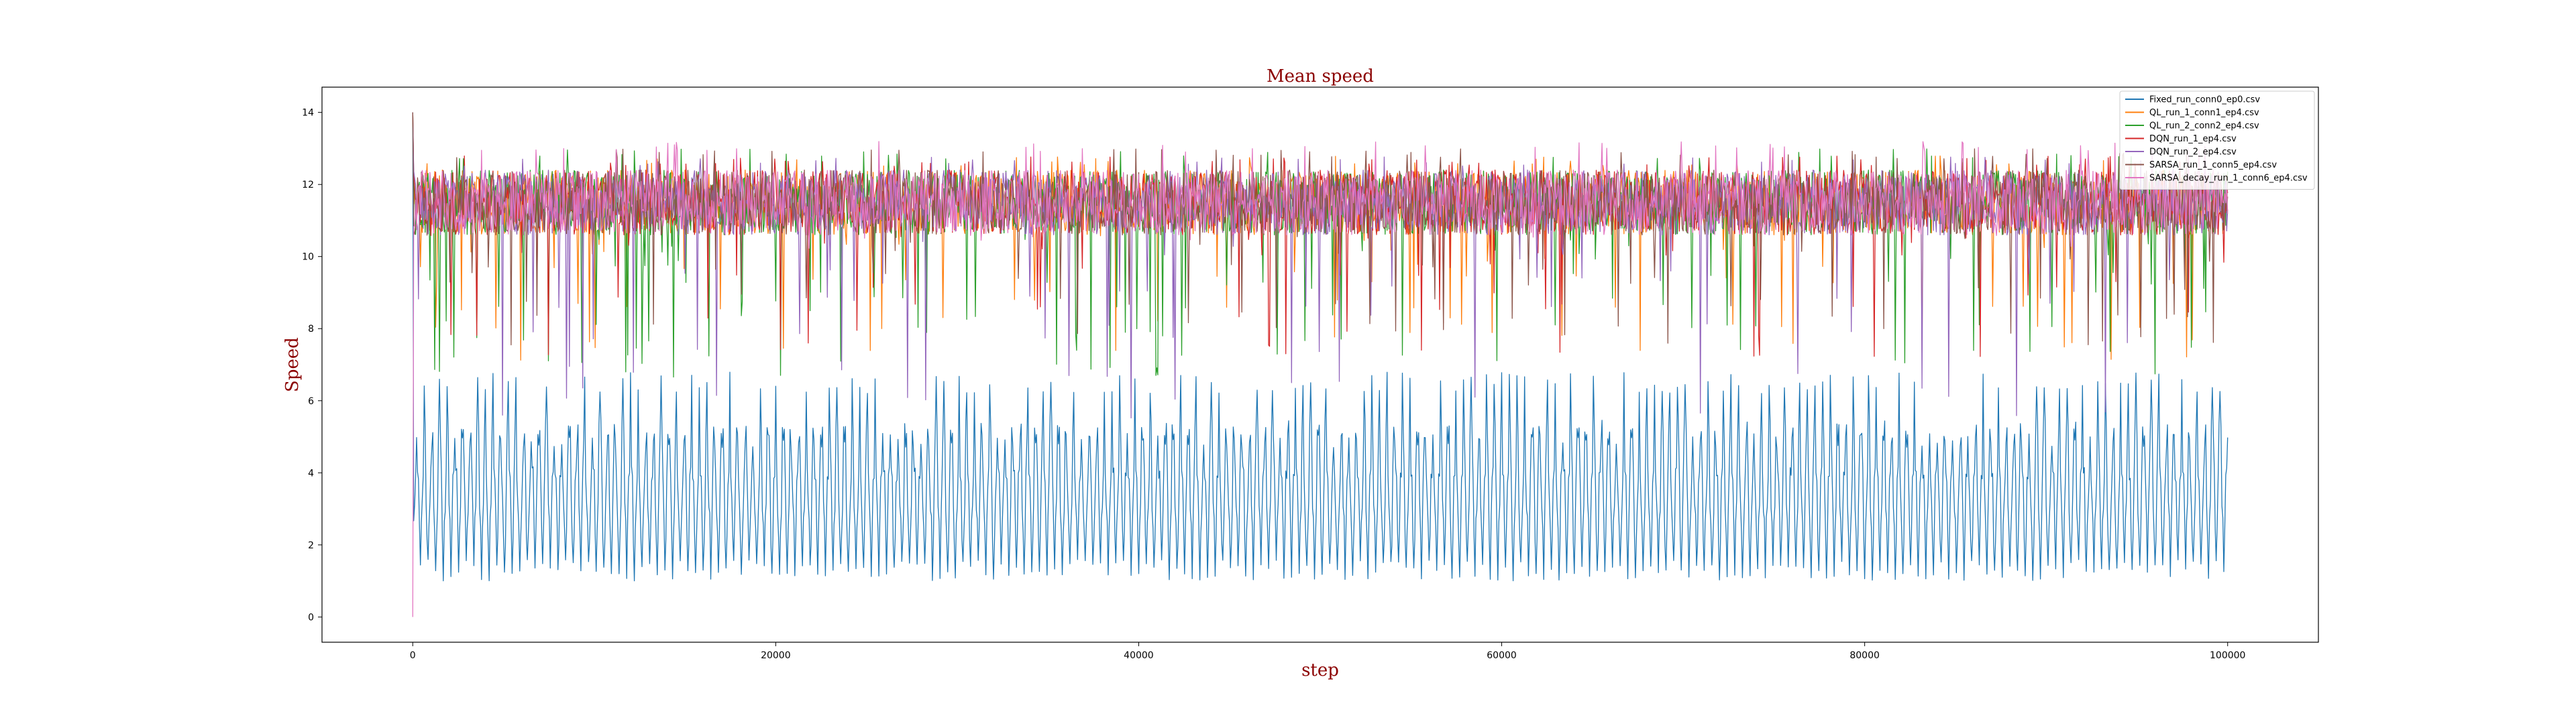  What do you see at coordinates (311, 617) in the screenshot?
I see `y-tick-label: 0` at bounding box center [311, 617].